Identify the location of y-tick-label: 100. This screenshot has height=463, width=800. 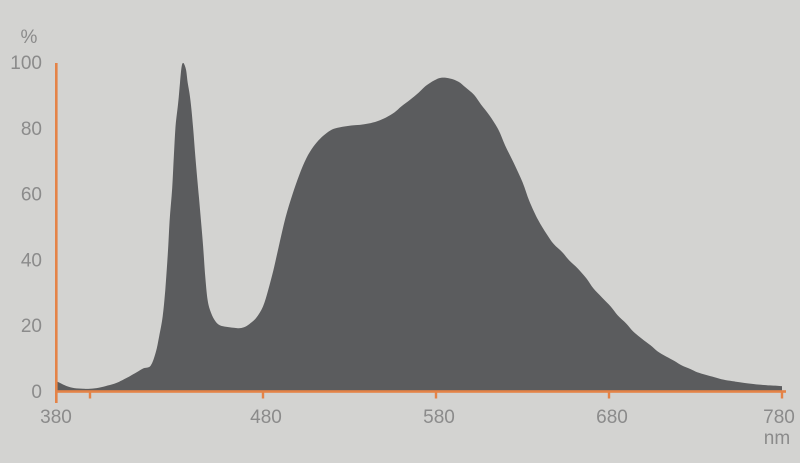
(26, 63).